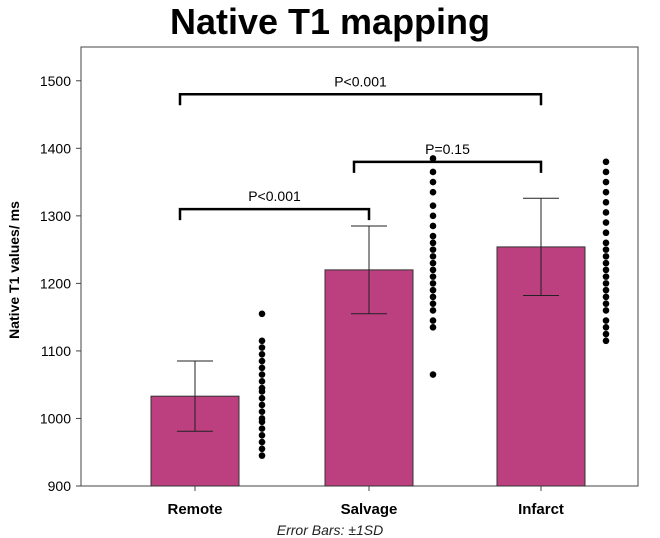 The width and height of the screenshot is (660, 538). I want to click on x-tick-label: Infarct, so click(541, 509).